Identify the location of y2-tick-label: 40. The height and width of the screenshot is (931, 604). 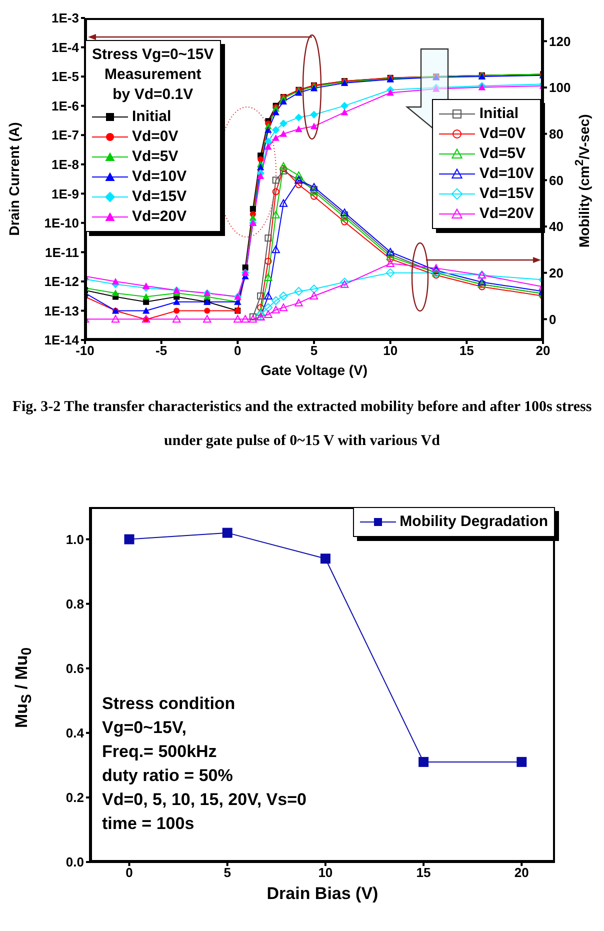
(556, 226).